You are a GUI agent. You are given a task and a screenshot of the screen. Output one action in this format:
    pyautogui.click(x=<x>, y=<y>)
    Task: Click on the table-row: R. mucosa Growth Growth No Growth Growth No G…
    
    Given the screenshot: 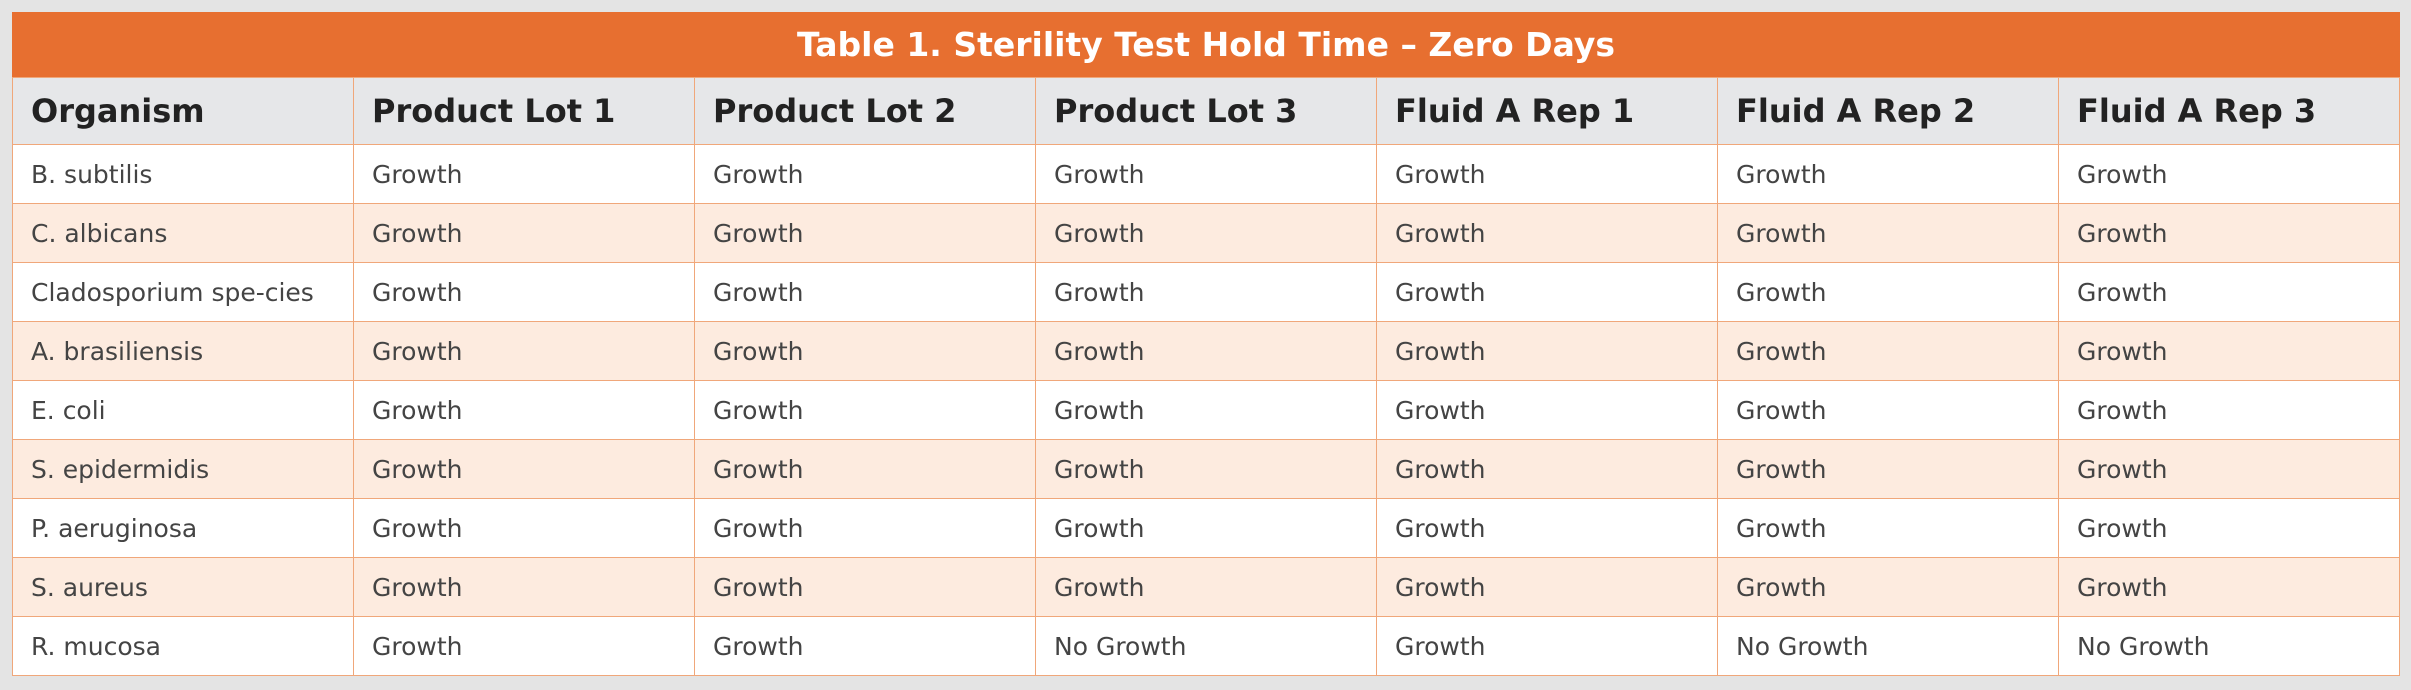 What is the action you would take?
    pyautogui.click(x=1206, y=646)
    